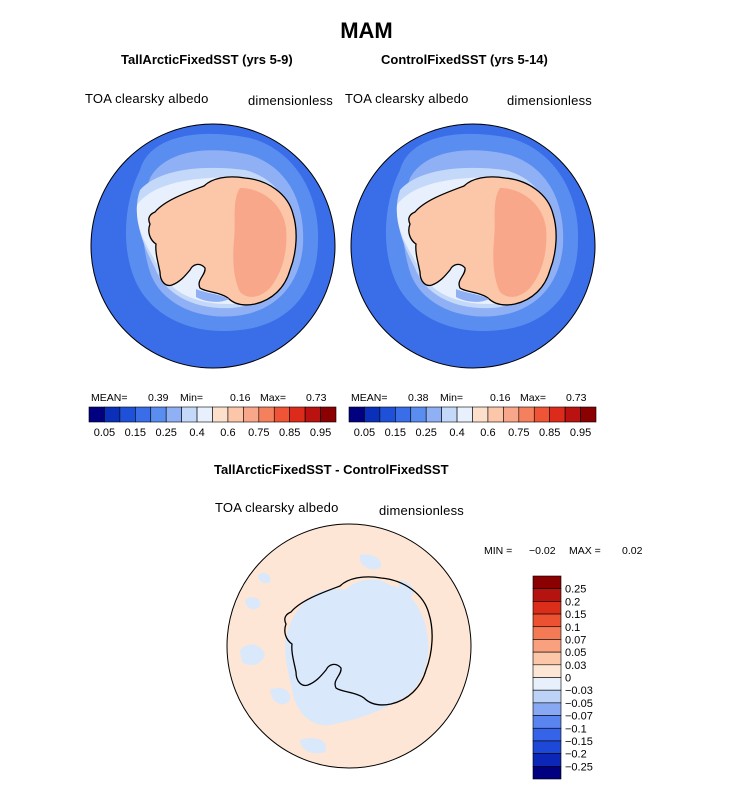 Image resolution: width=733 pixels, height=788 pixels. What do you see at coordinates (277, 507) in the screenshot?
I see `panel-3-variable: TOA clearsky albedo` at bounding box center [277, 507].